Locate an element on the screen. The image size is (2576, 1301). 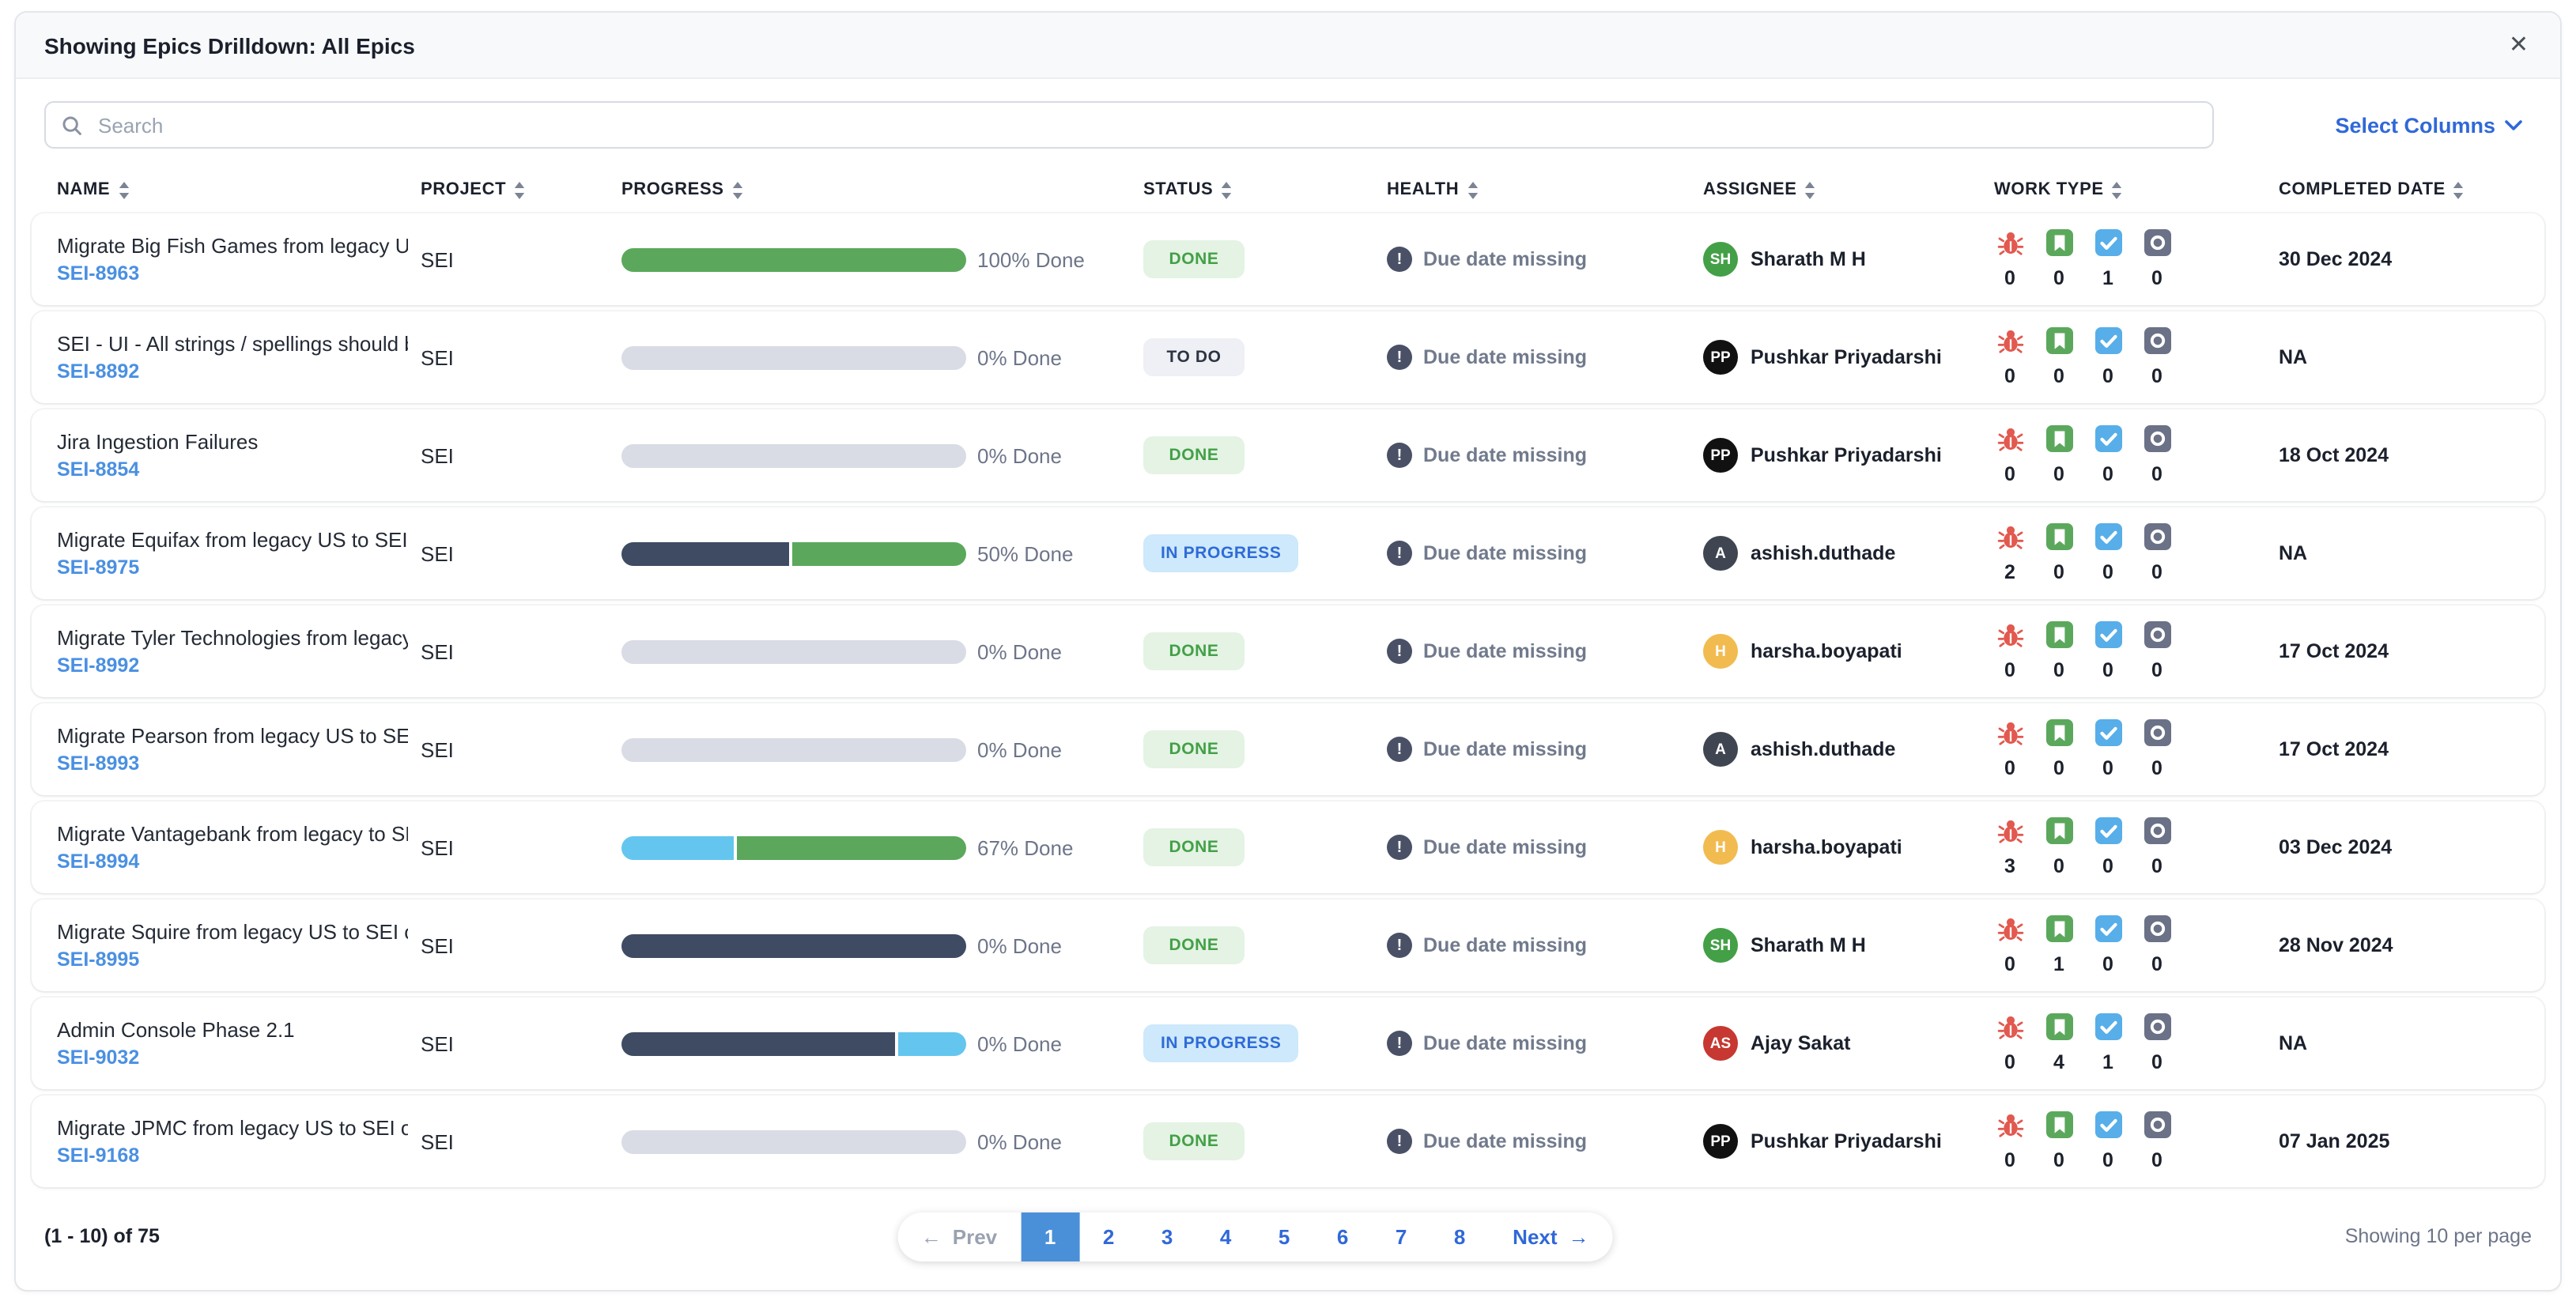
column-header-work-type: WORK TYPE is located at coordinates (2136, 189).